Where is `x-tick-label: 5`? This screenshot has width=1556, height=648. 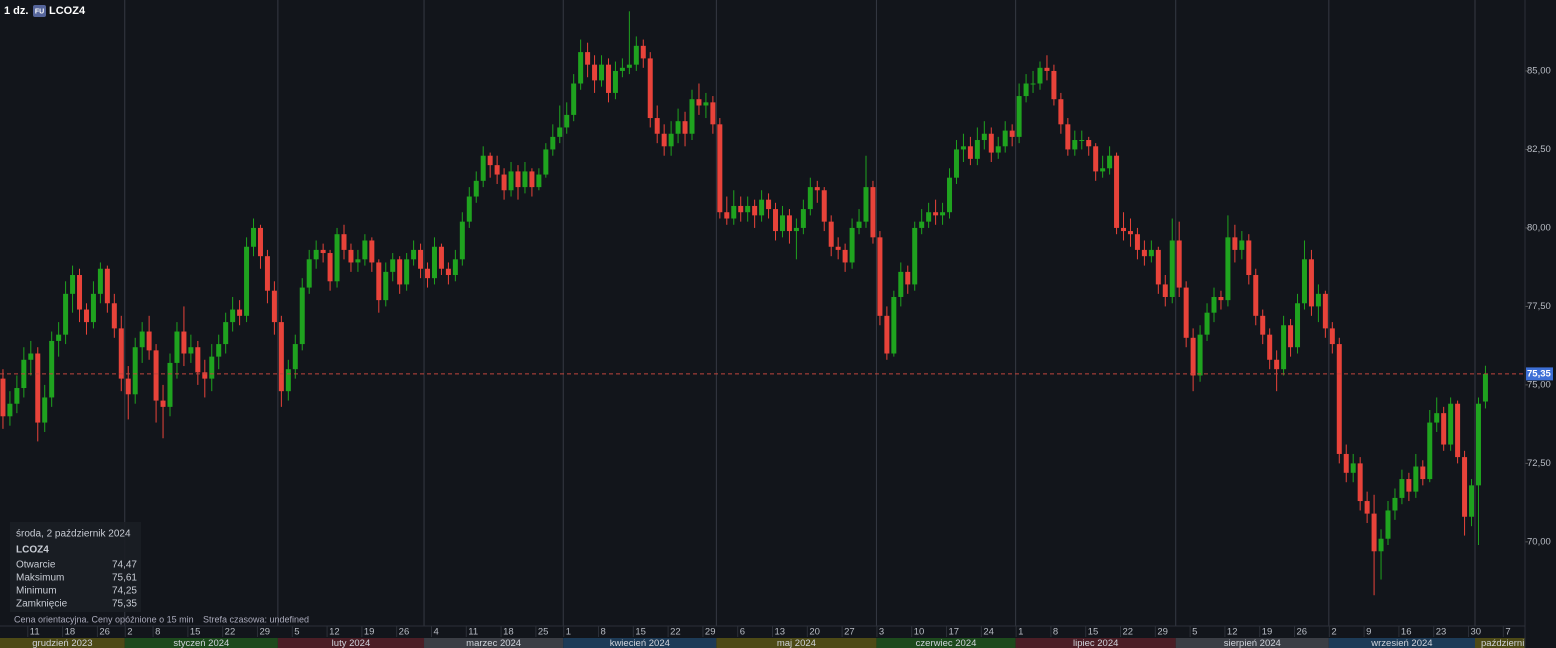 x-tick-label: 5 is located at coordinates (296, 632).